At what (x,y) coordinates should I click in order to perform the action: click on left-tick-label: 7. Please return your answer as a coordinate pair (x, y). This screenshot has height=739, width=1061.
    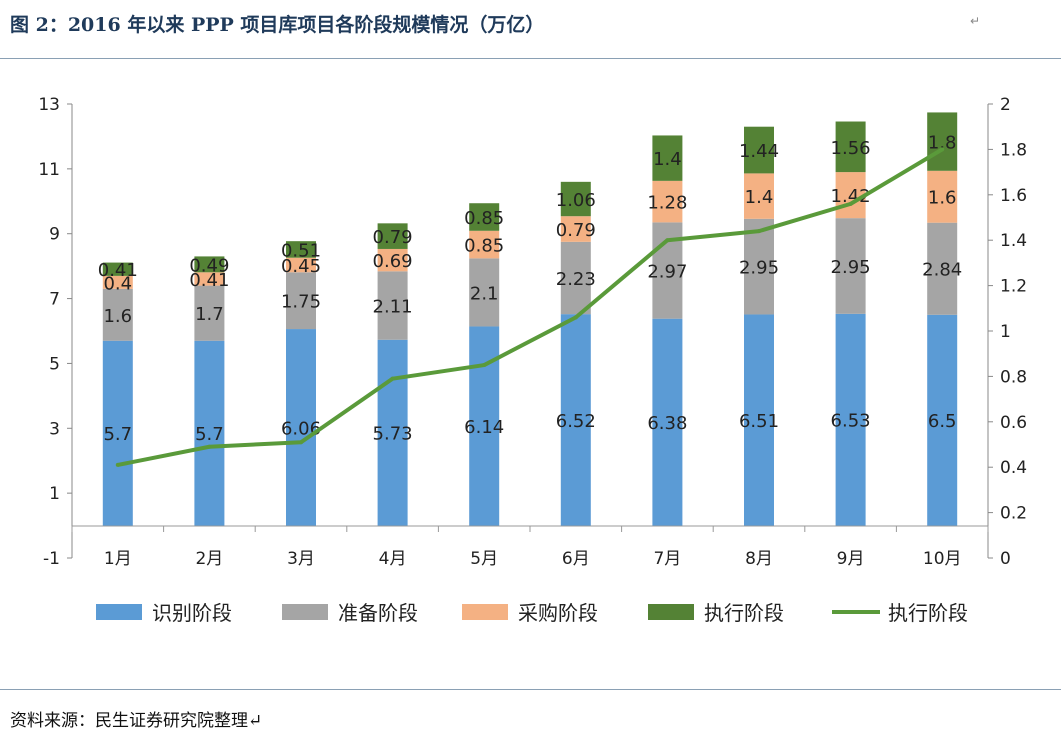
    Looking at the image, I should click on (54, 300).